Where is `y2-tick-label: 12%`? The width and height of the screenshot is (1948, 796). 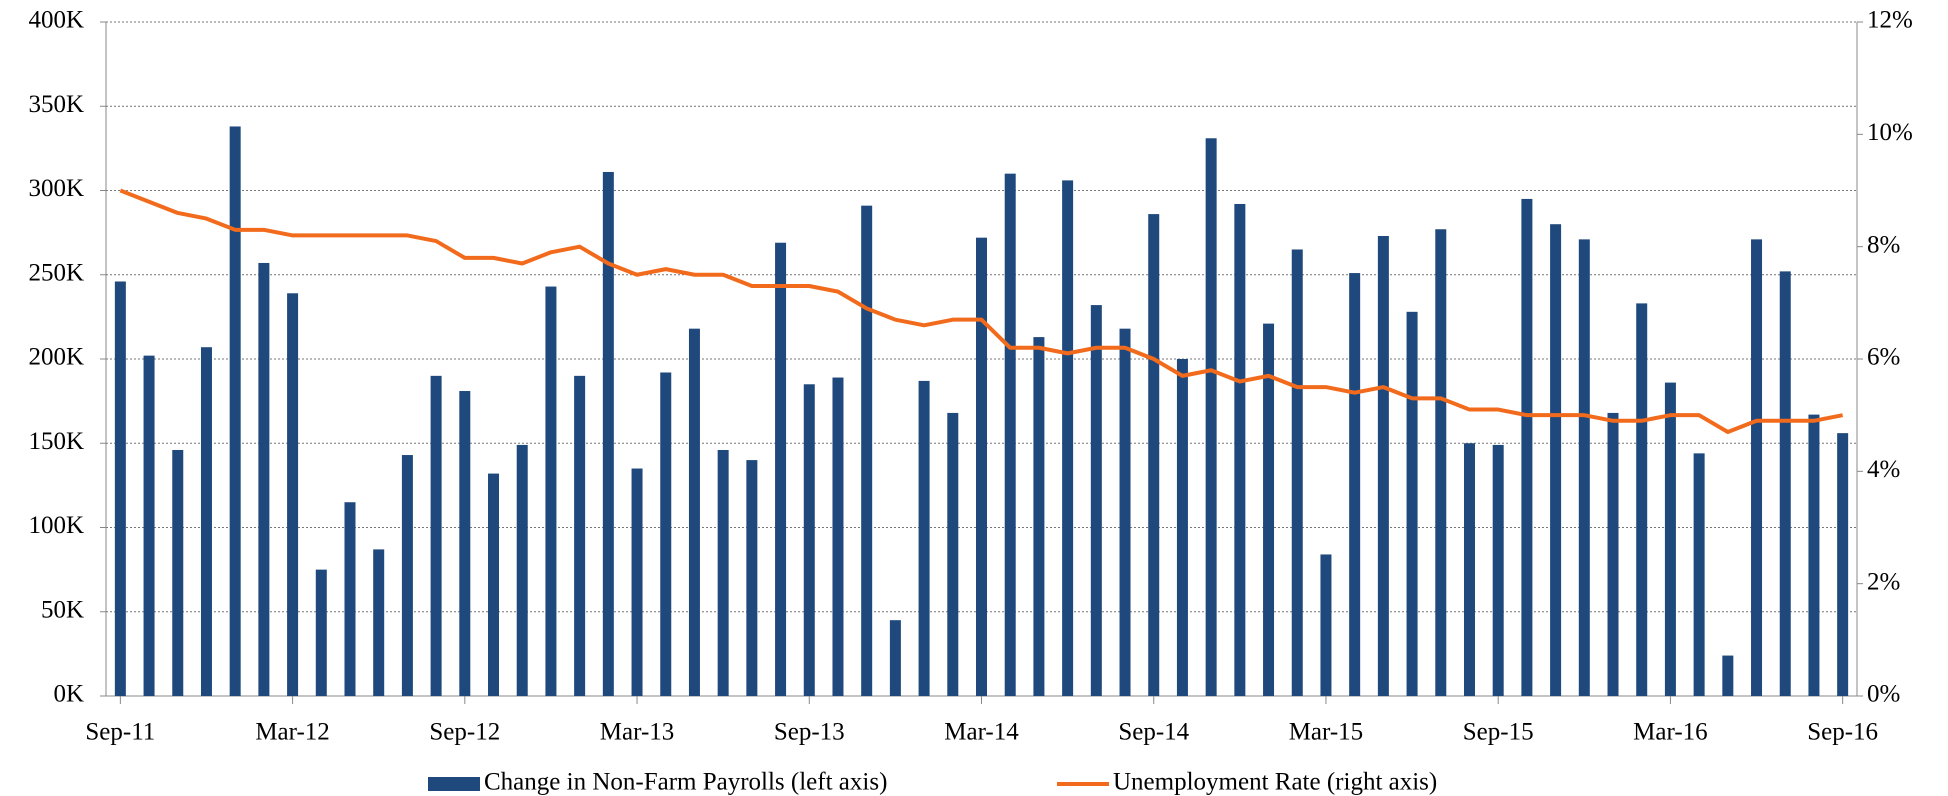 y2-tick-label: 12% is located at coordinates (1890, 20).